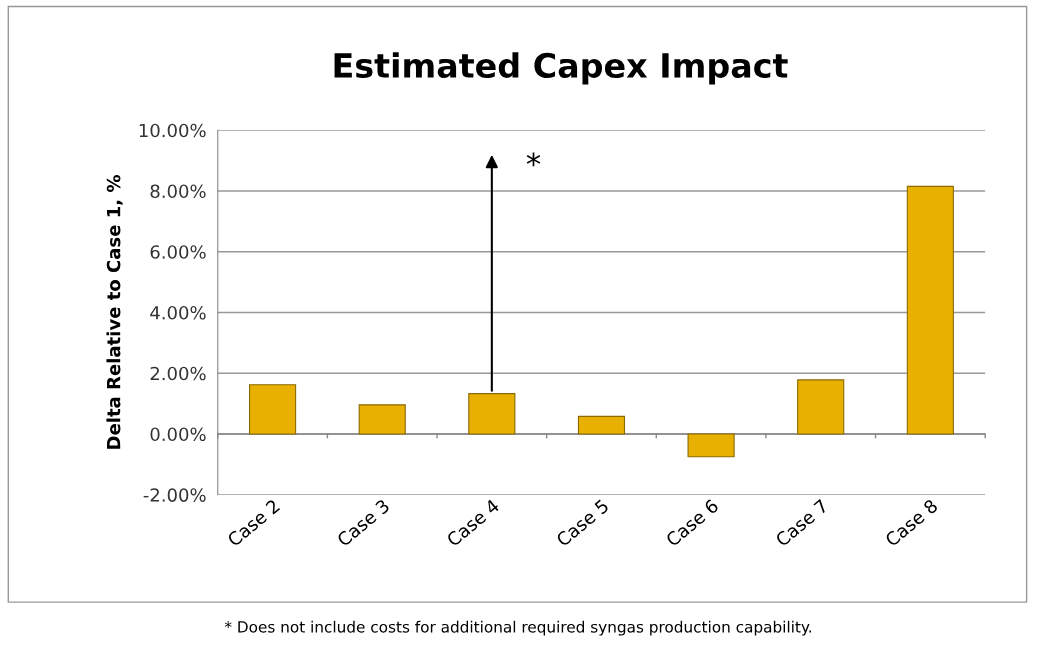 Image resolution: width=1037 pixels, height=651 pixels. Describe the element at coordinates (178, 373) in the screenshot. I see `y-tick-label: 2.00%` at that location.